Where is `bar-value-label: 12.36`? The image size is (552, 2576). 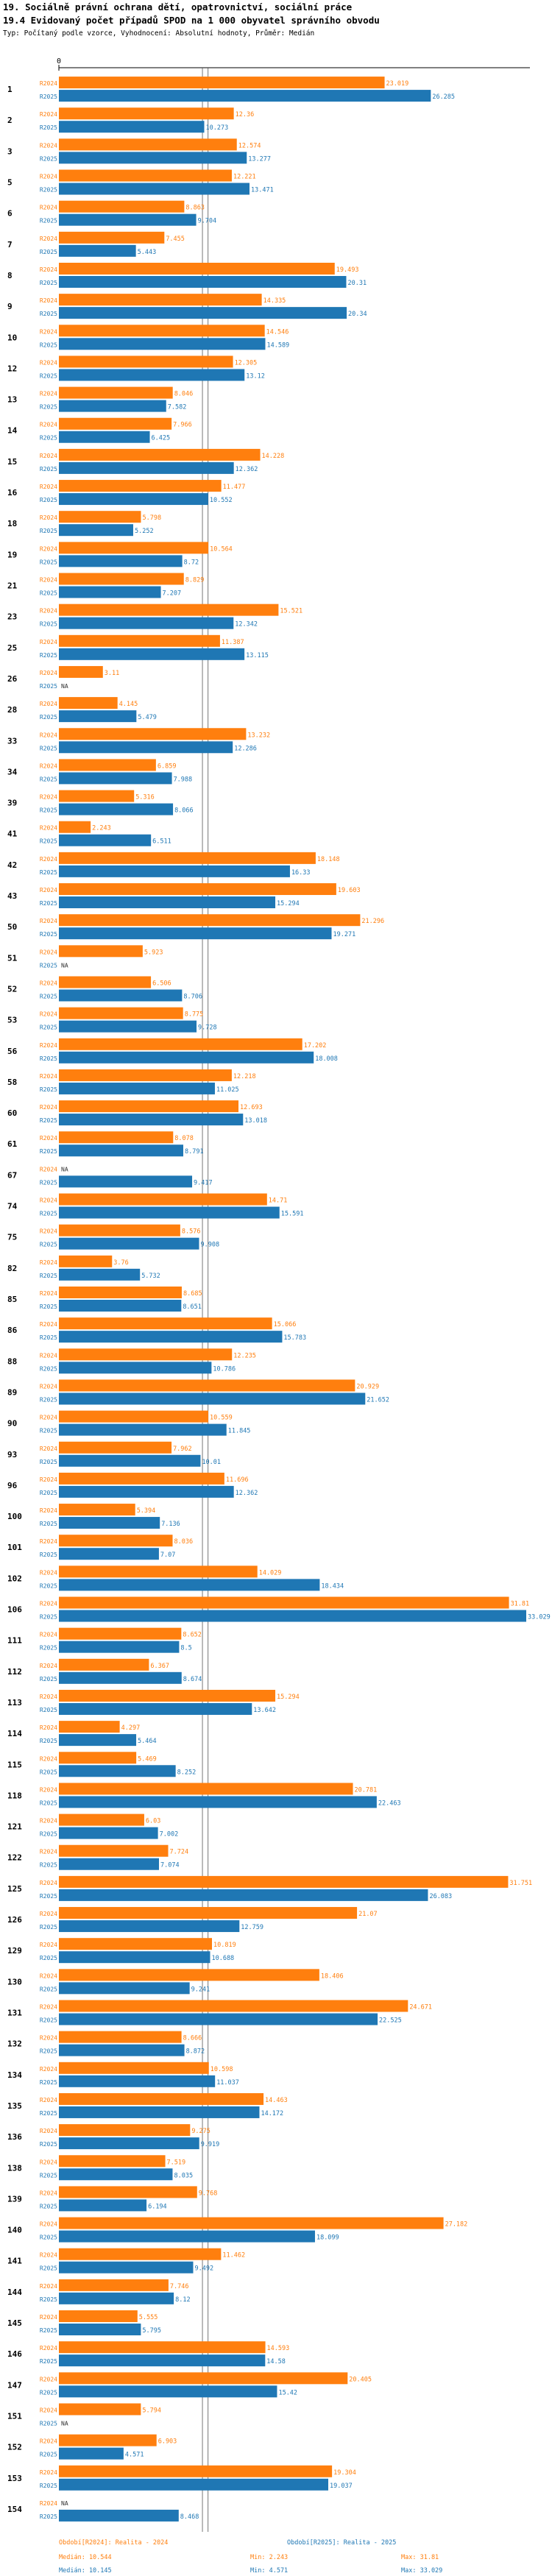 bar-value-label: 12.36 is located at coordinates (246, 115).